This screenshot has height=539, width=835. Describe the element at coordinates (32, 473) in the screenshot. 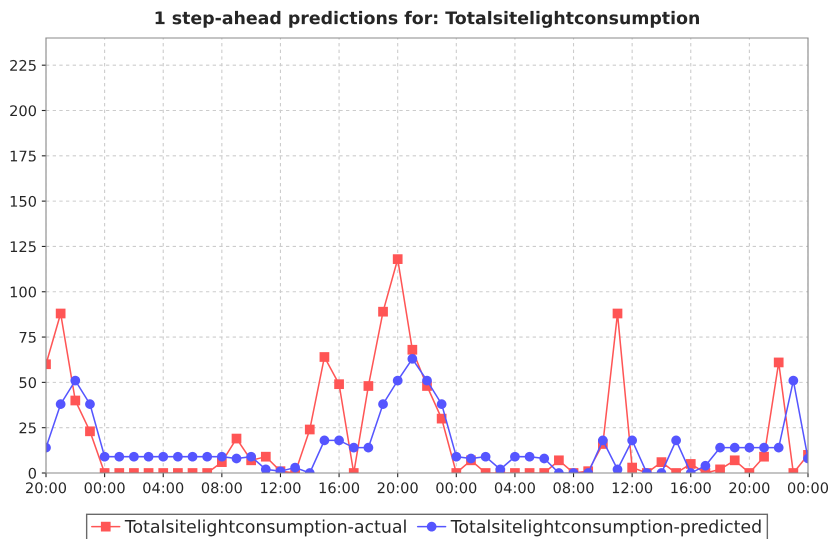

I see `y-tick-label: 0` at that location.